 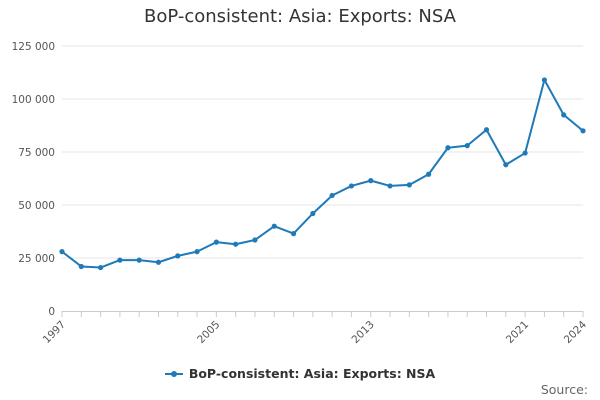 What do you see at coordinates (315, 332) in the screenshot?
I see `x-tick-labels: 1997 2005 2013 2021 2024` at bounding box center [315, 332].